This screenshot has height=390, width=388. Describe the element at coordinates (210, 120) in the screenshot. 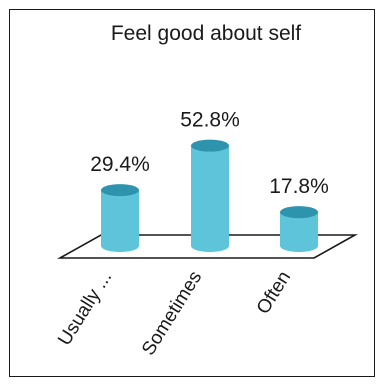

I see `data-label: 52.8%` at that location.